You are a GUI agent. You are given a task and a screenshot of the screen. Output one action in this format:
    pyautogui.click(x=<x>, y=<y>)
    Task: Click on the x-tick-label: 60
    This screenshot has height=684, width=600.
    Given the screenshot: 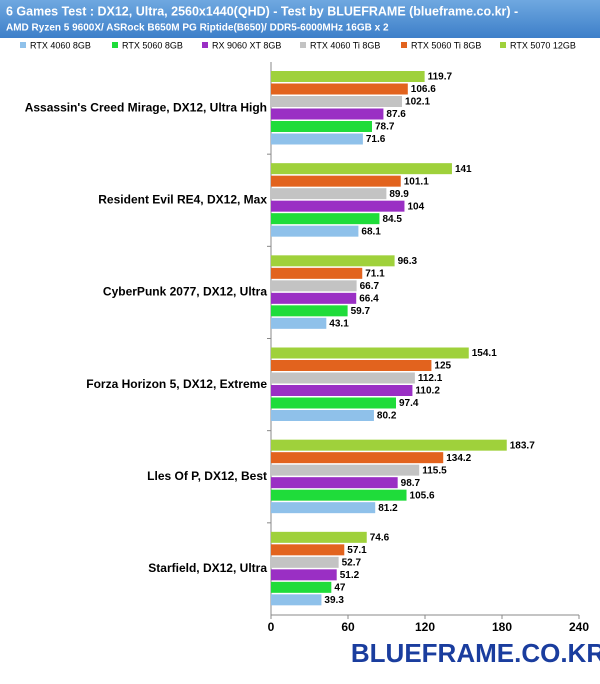 What is the action you would take?
    pyautogui.click(x=348, y=627)
    